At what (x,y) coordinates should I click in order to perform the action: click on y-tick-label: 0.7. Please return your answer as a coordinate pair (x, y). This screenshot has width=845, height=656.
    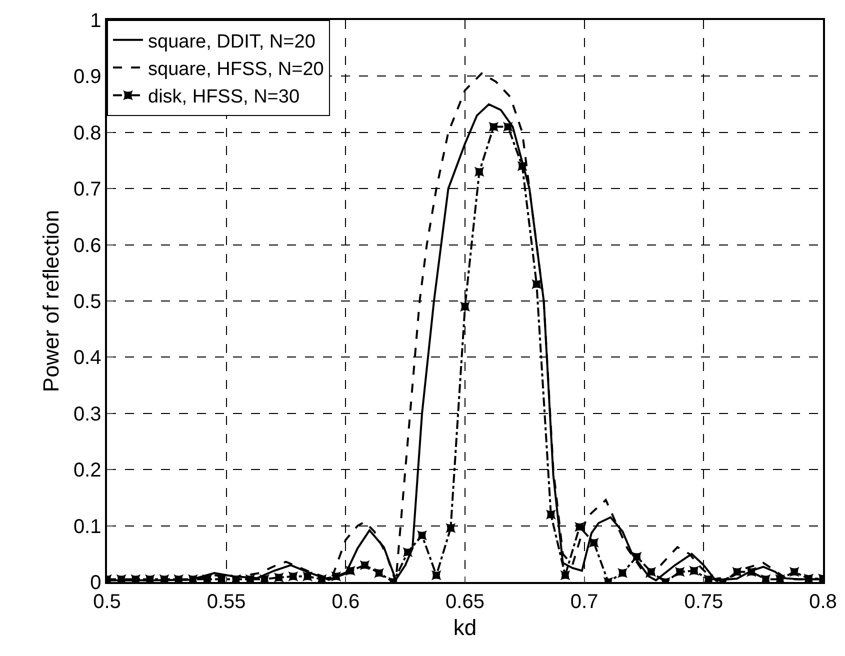
    Looking at the image, I should click on (87, 189).